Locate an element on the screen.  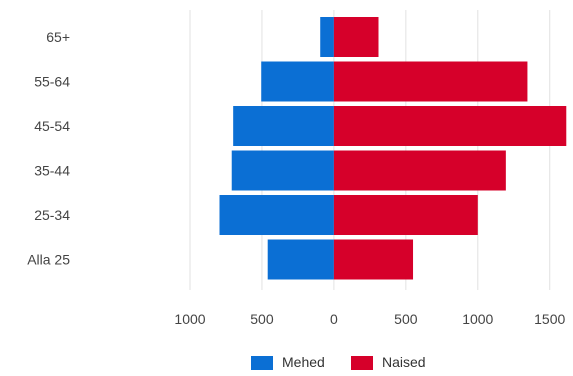
bar-mehed-65- is located at coordinates (327, 37).